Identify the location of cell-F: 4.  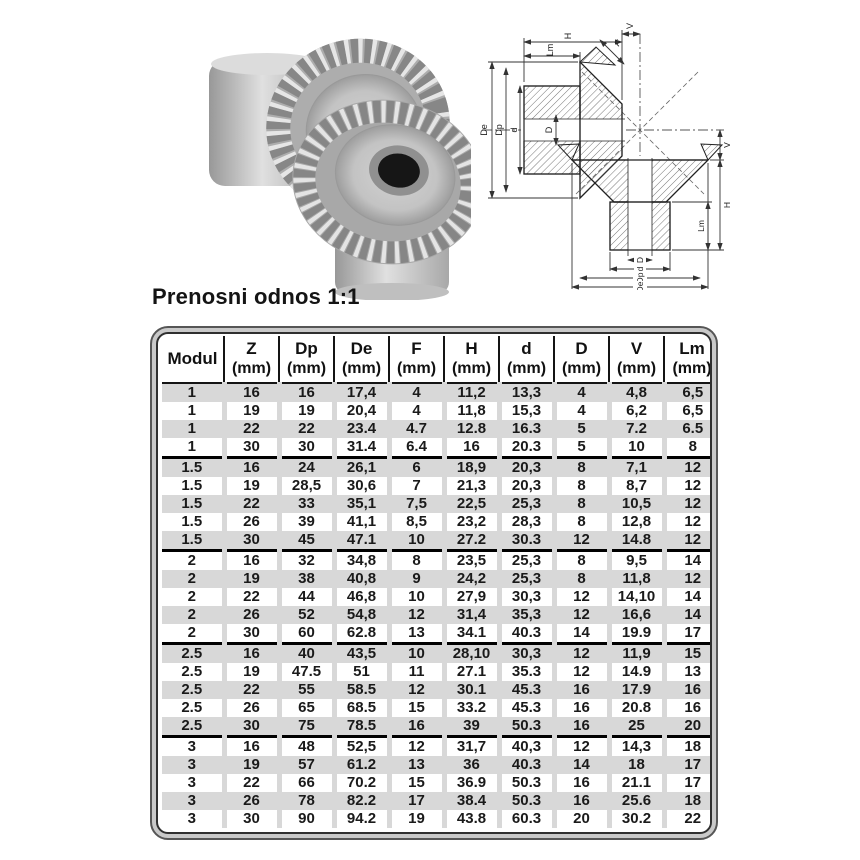
(415, 411).